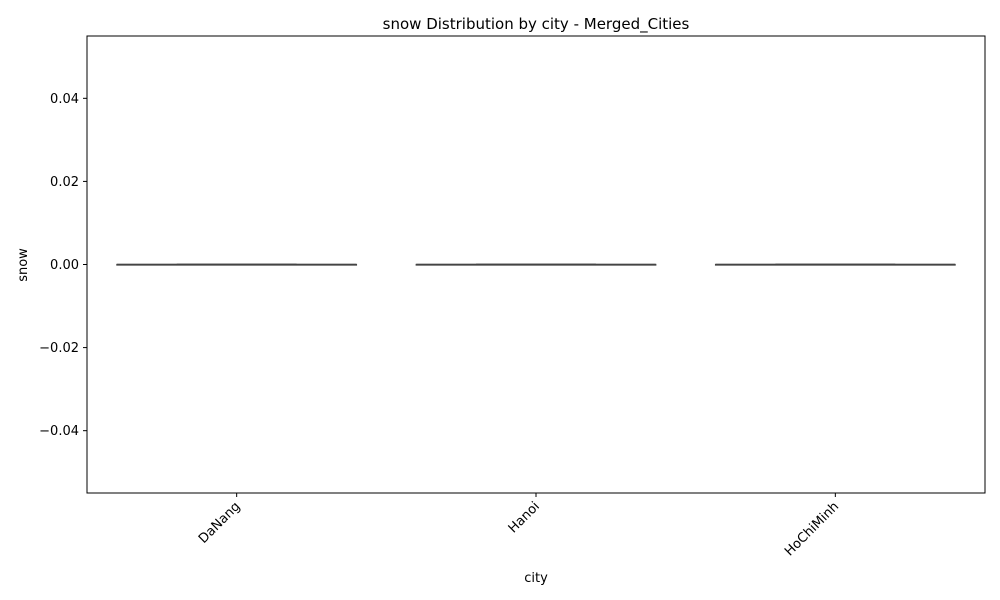 The height and width of the screenshot is (600, 1000). Describe the element at coordinates (23, 265) in the screenshot. I see `y-axis-label: snow` at that location.